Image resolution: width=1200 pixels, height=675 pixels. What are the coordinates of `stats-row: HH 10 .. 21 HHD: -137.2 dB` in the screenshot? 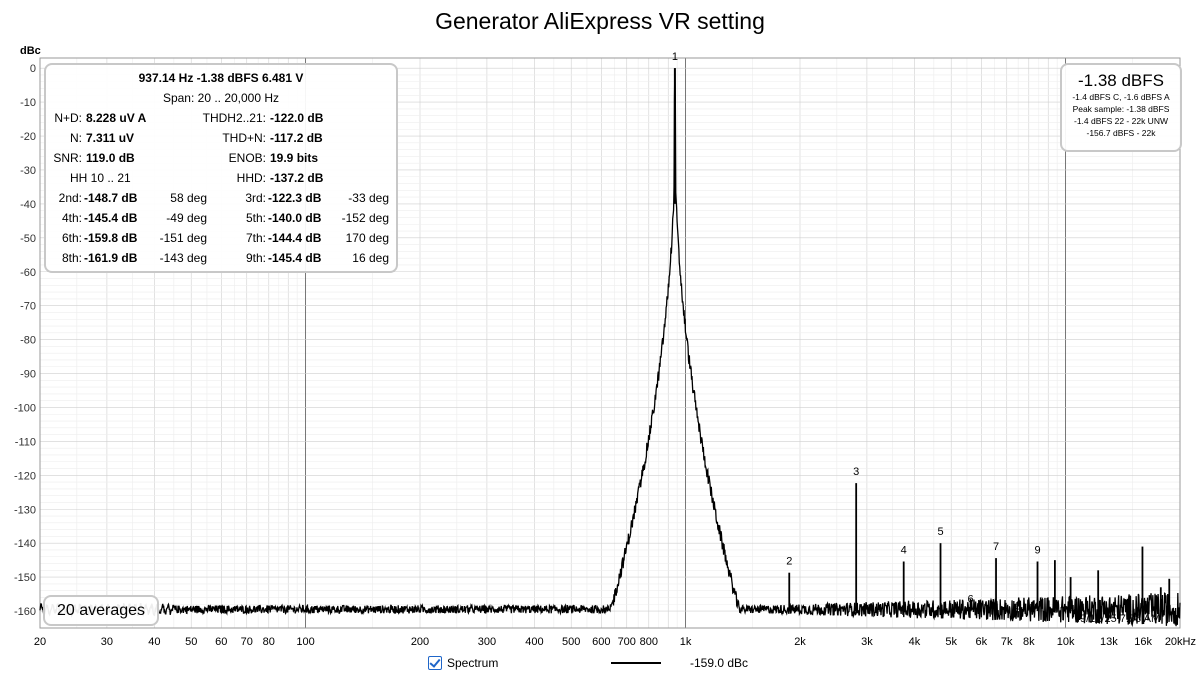 It's located at (221, 178).